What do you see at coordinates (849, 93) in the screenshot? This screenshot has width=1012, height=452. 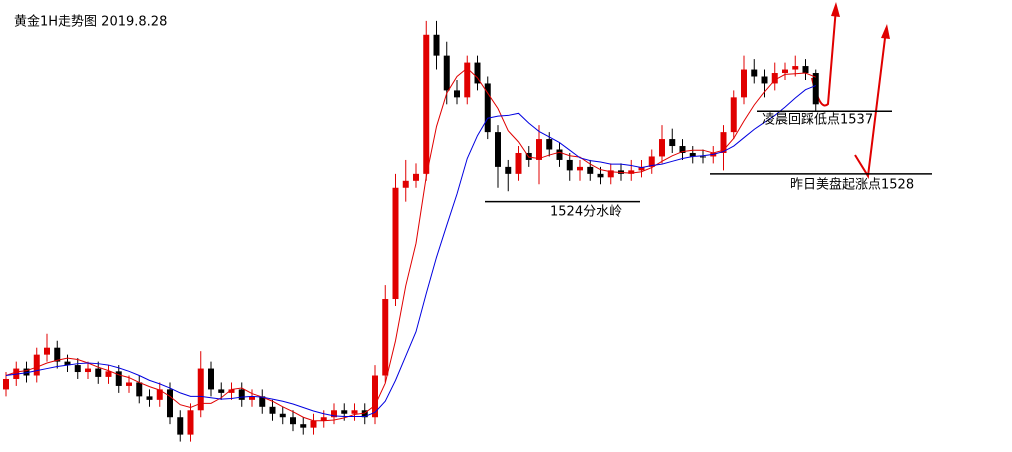 I see `arrows` at bounding box center [849, 93].